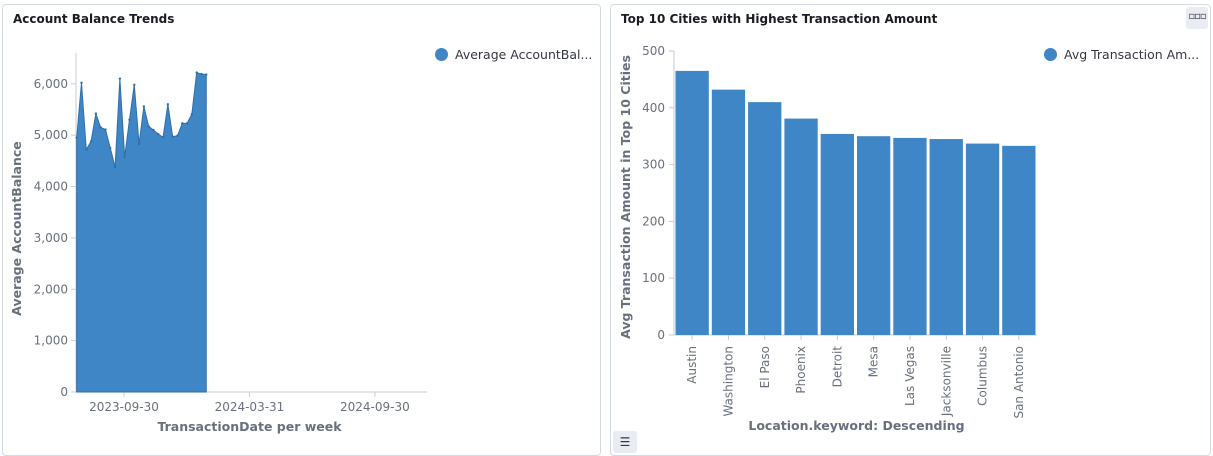 The image size is (1213, 456). Describe the element at coordinates (728, 381) in the screenshot. I see `x-tick-label: Washington` at that location.